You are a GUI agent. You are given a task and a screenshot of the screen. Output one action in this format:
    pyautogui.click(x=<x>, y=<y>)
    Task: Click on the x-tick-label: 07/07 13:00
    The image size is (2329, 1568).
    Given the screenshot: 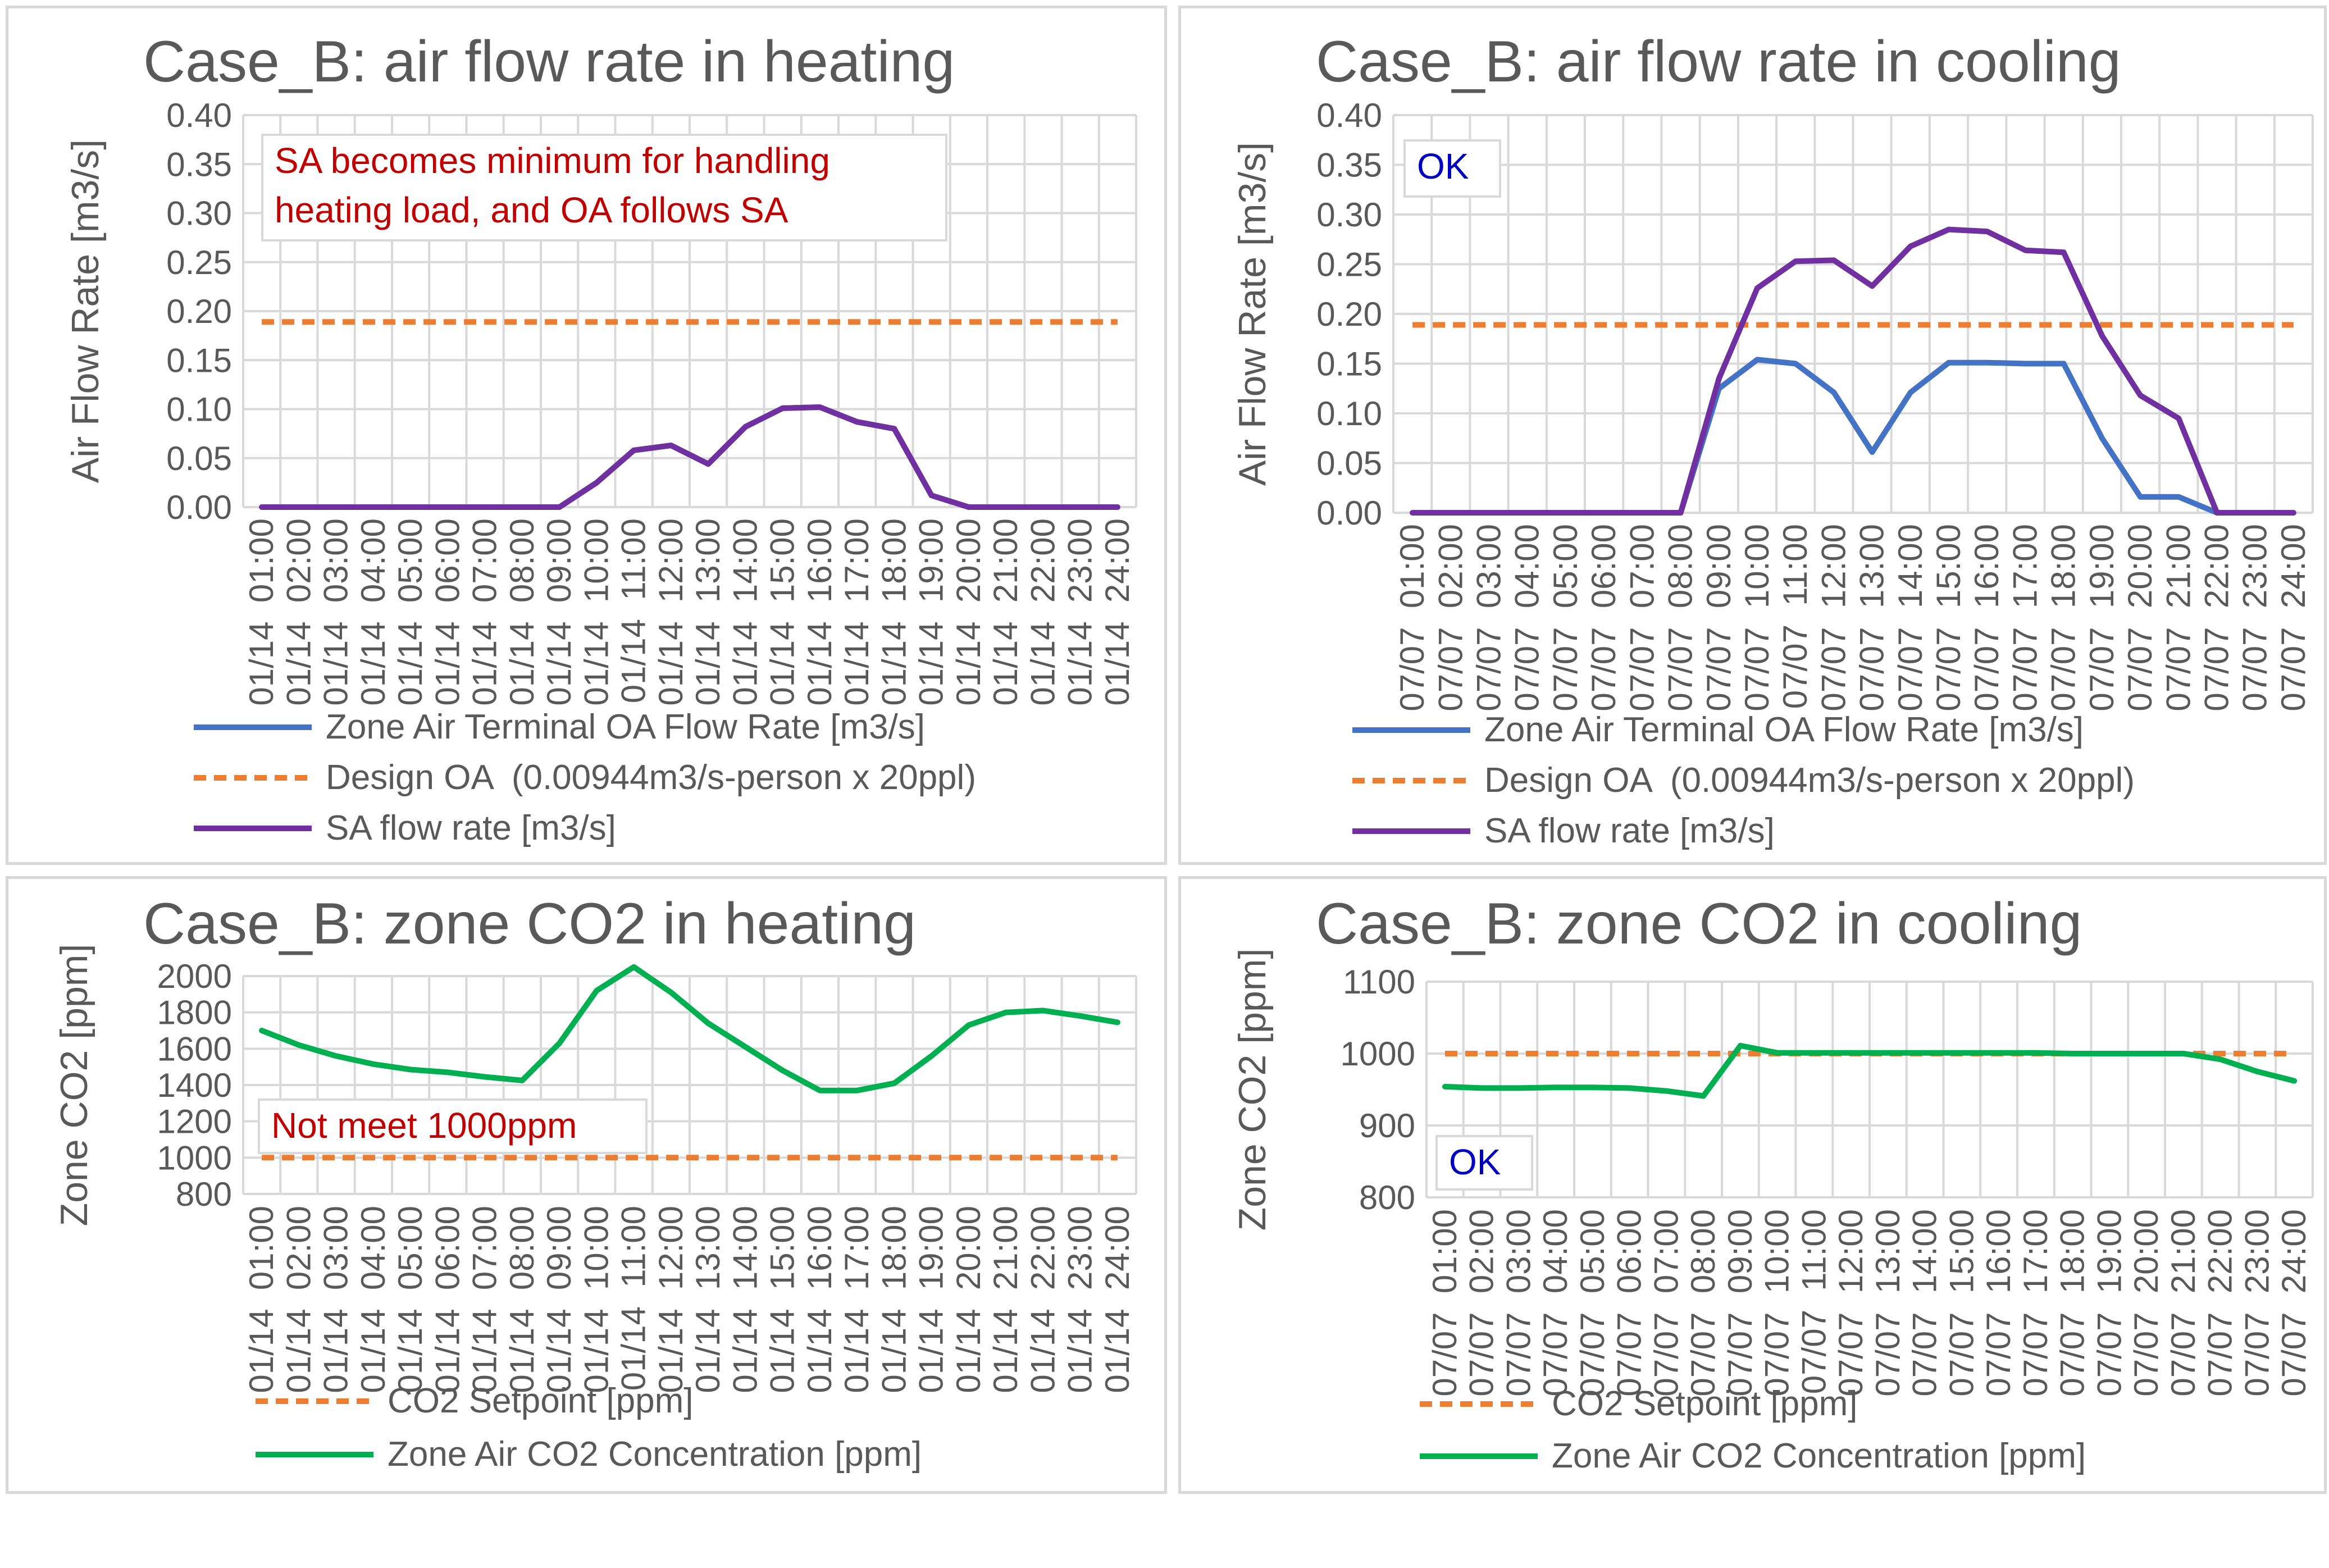 What is the action you would take?
    pyautogui.click(x=1872, y=618)
    